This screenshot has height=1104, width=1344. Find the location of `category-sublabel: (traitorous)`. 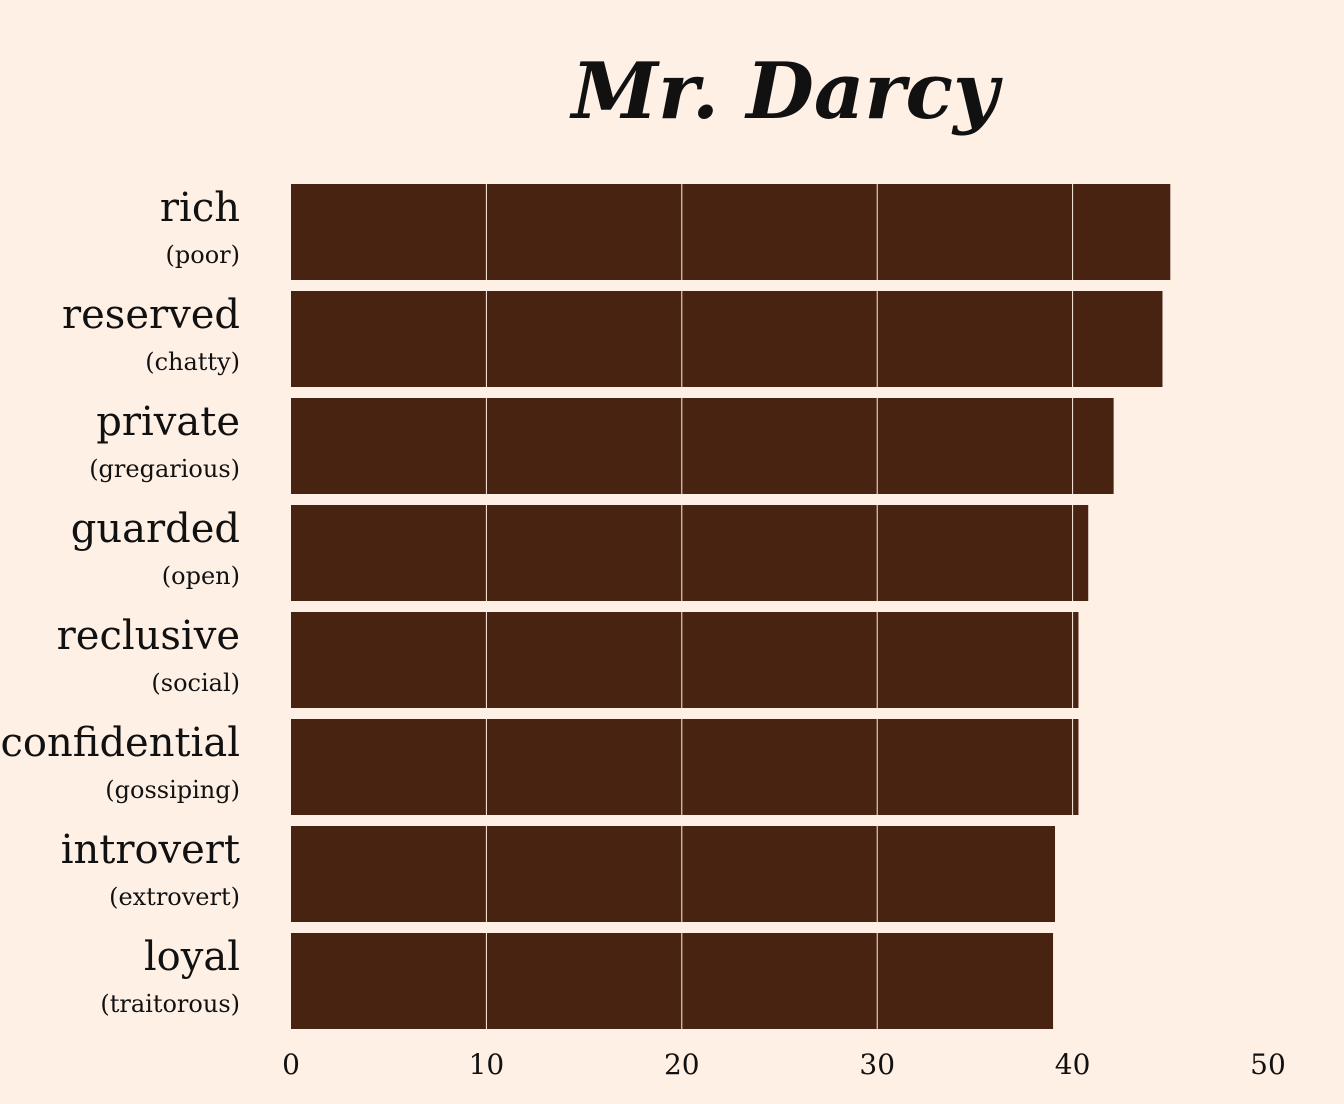

category-sublabel: (traitorous) is located at coordinates (170, 1004).